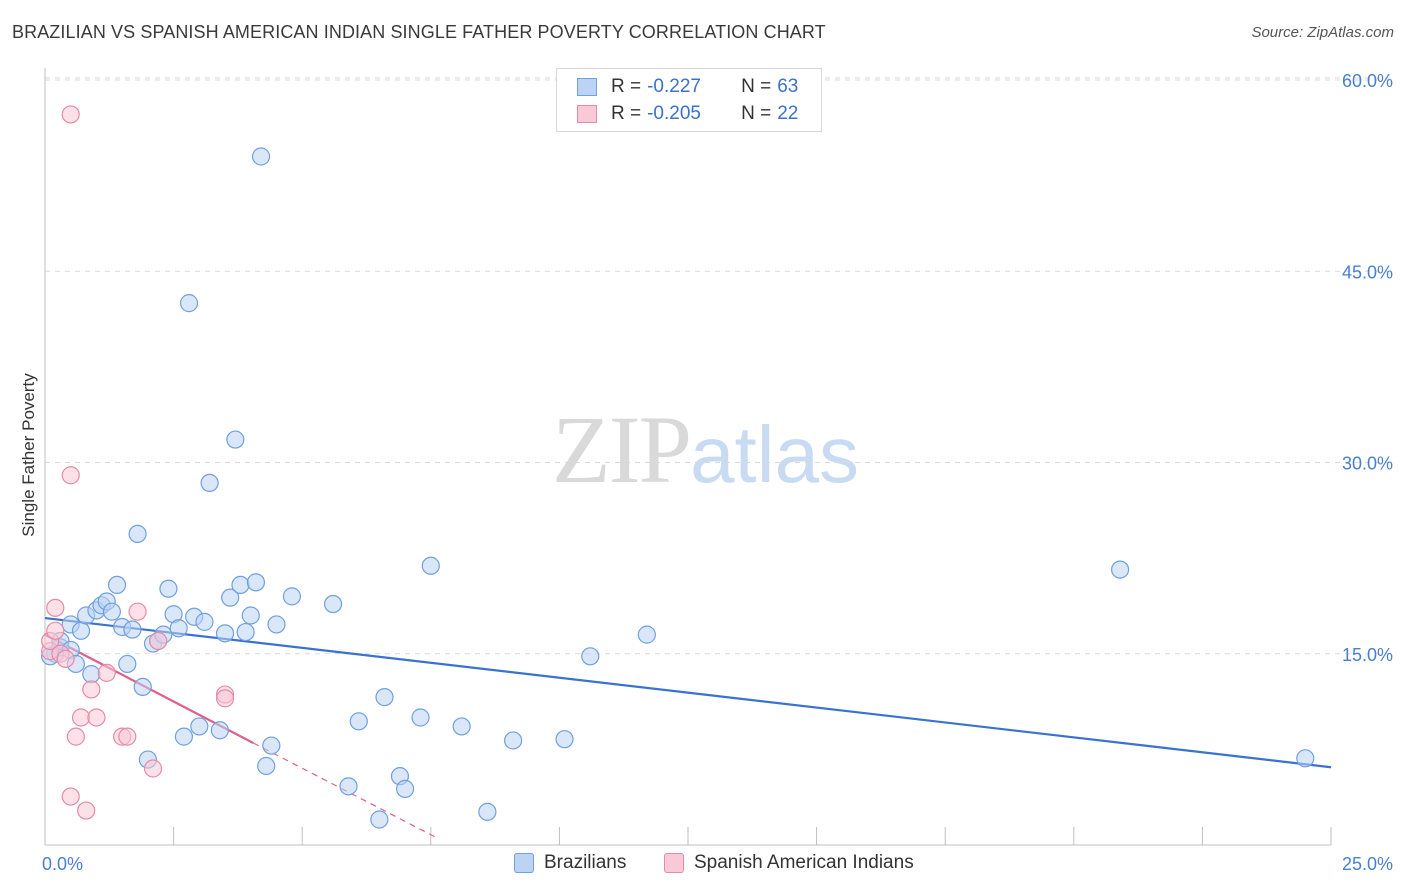 The image size is (1406, 892). What do you see at coordinates (1367, 464) in the screenshot?
I see `y-tick-label: 30.0%` at bounding box center [1367, 464].